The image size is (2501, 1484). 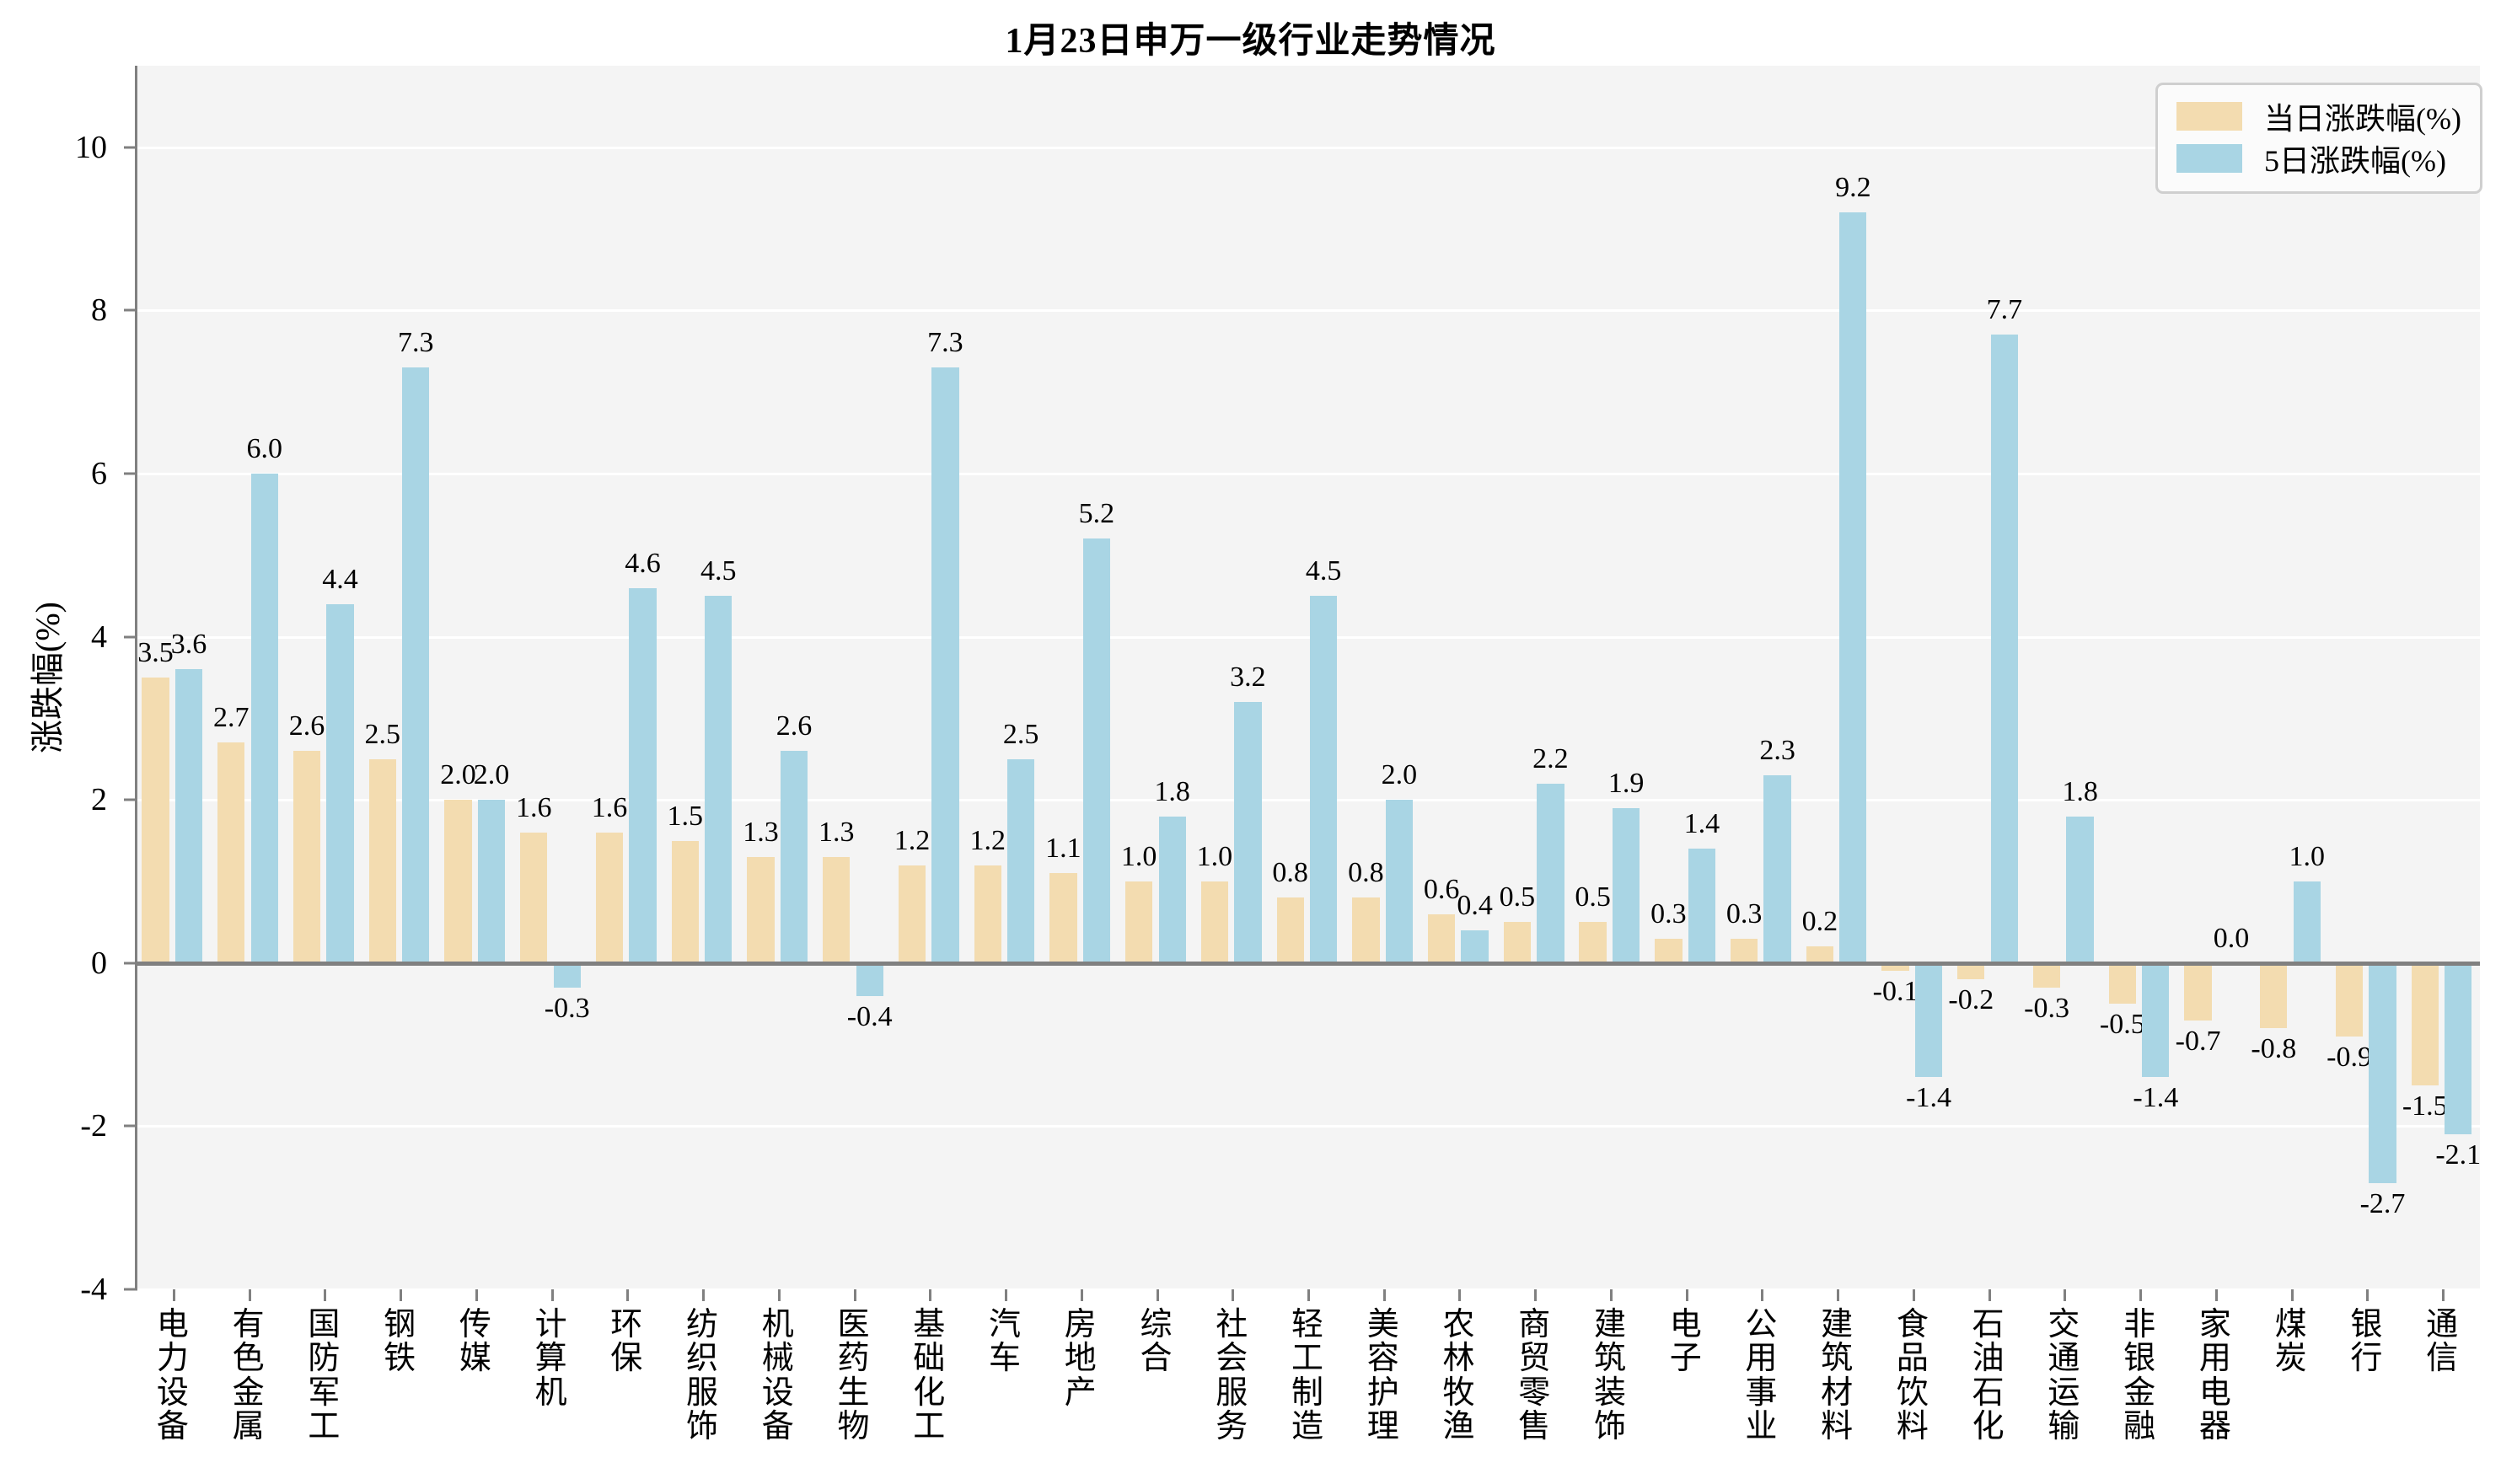 What do you see at coordinates (458, 775) in the screenshot?
I see `bar-value-label: 2.0` at bounding box center [458, 775].